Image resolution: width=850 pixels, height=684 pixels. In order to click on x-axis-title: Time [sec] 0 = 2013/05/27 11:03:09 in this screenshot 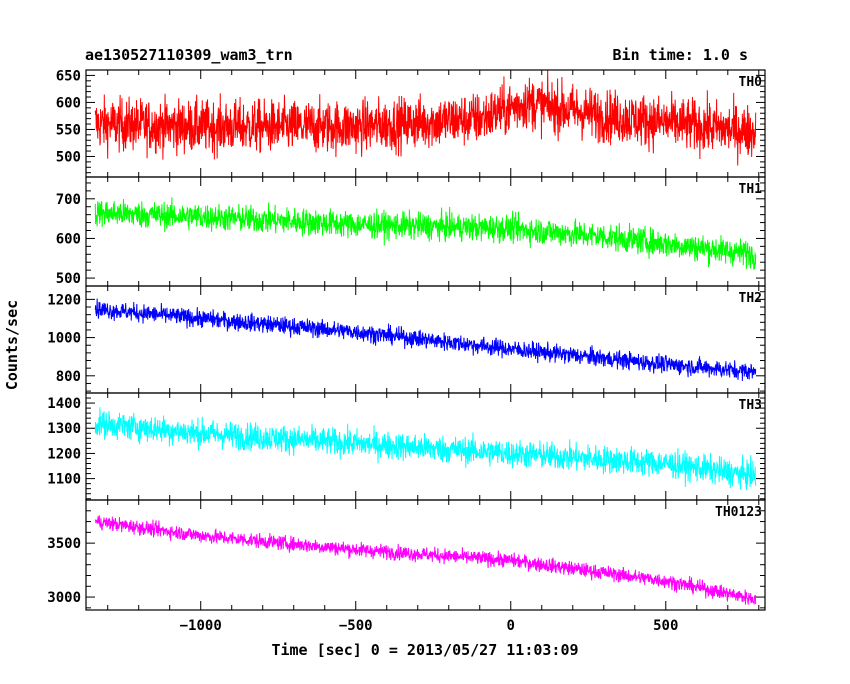, I will do `click(424, 650)`.